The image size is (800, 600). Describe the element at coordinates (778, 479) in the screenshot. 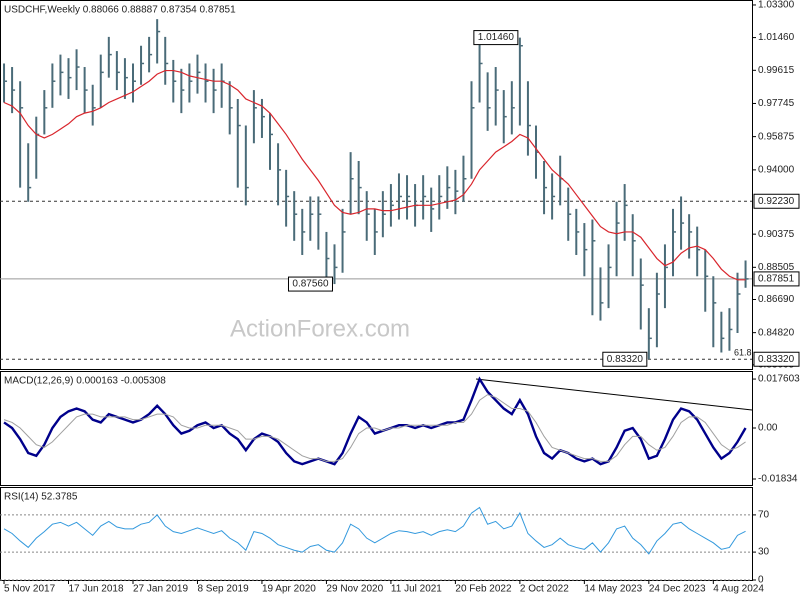

I see `y-tick-label: -0.01834` at that location.